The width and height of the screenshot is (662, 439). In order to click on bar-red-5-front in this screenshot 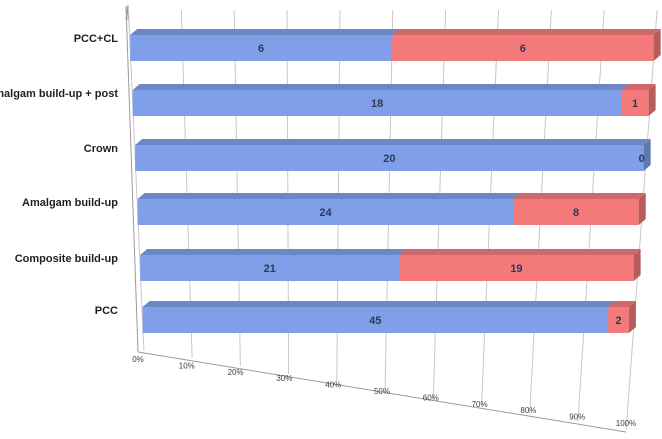, I will do `click(618, 320)`.